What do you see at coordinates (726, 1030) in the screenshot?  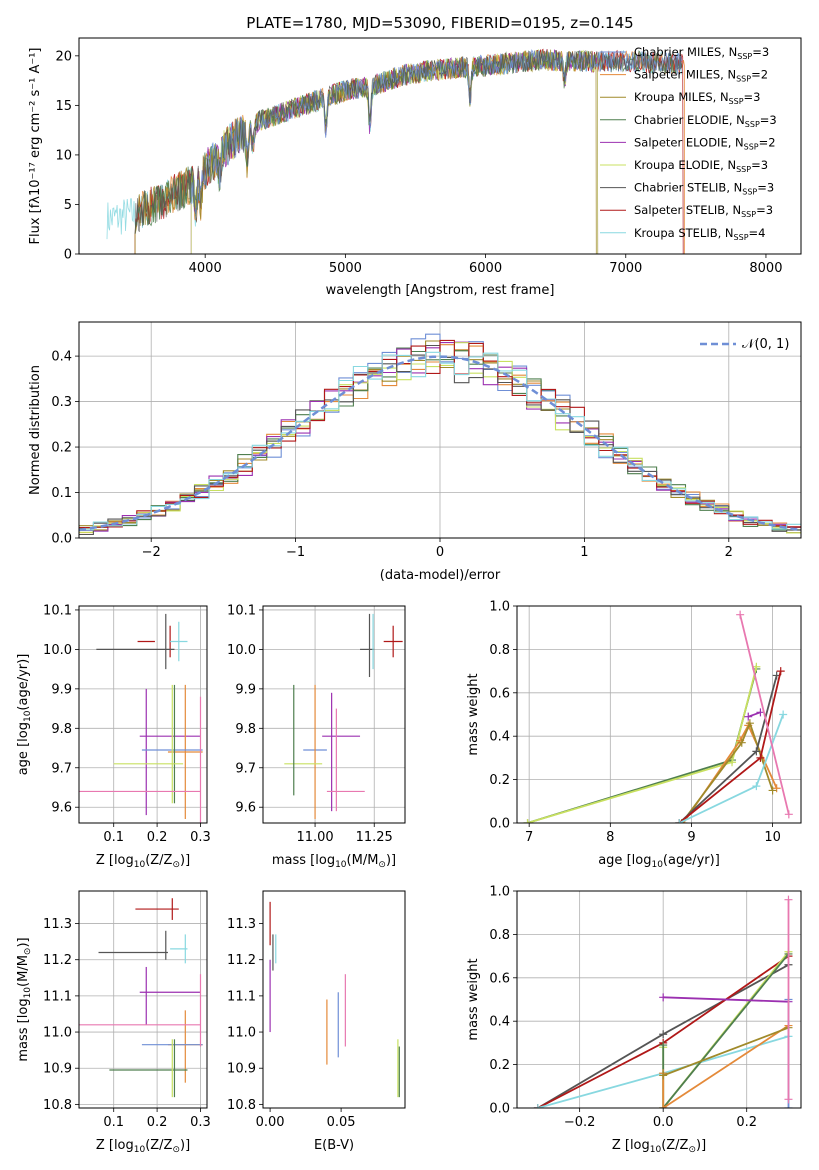 I see `weight-series-line` at bounding box center [726, 1030].